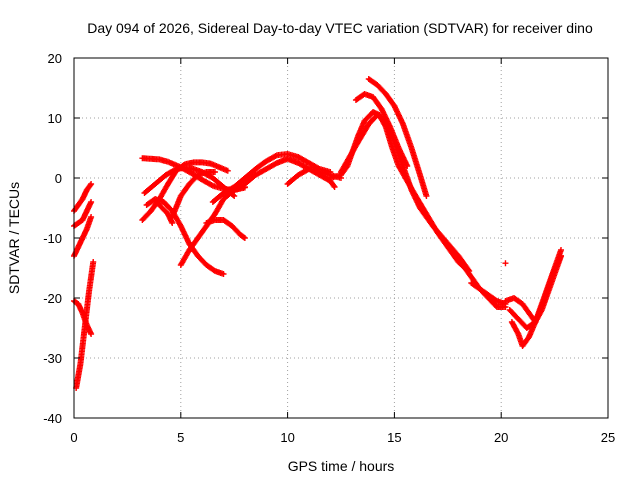 This screenshot has width=640, height=480. What do you see at coordinates (225, 229) in the screenshot?
I see `series-b8` at bounding box center [225, 229].